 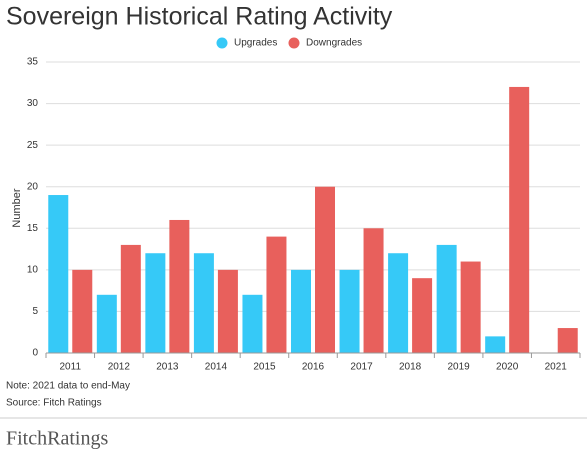 What do you see at coordinates (33, 269) in the screenshot?
I see `y-tick-label: 10` at bounding box center [33, 269].